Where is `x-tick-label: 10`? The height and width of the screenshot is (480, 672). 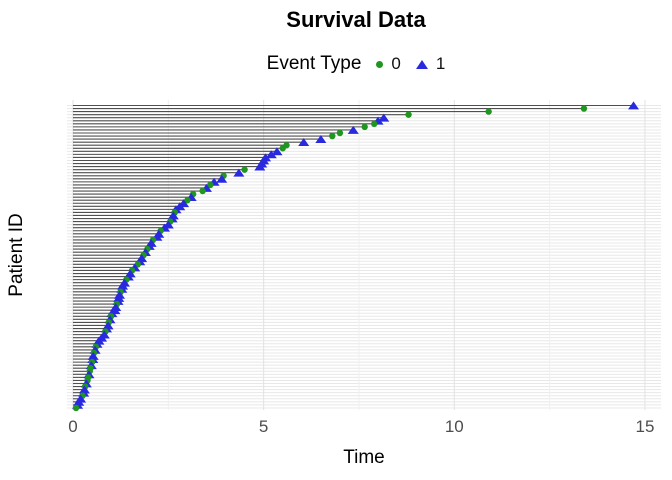
x-tick-label: 10 is located at coordinates (454, 426).